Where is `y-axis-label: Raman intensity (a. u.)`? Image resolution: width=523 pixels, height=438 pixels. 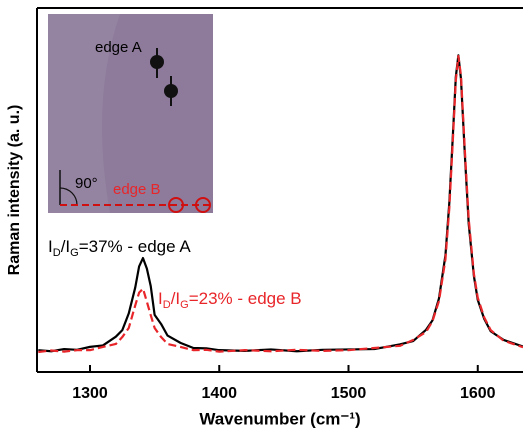 y-axis-label: Raman intensity (a. u.) is located at coordinates (14, 190).